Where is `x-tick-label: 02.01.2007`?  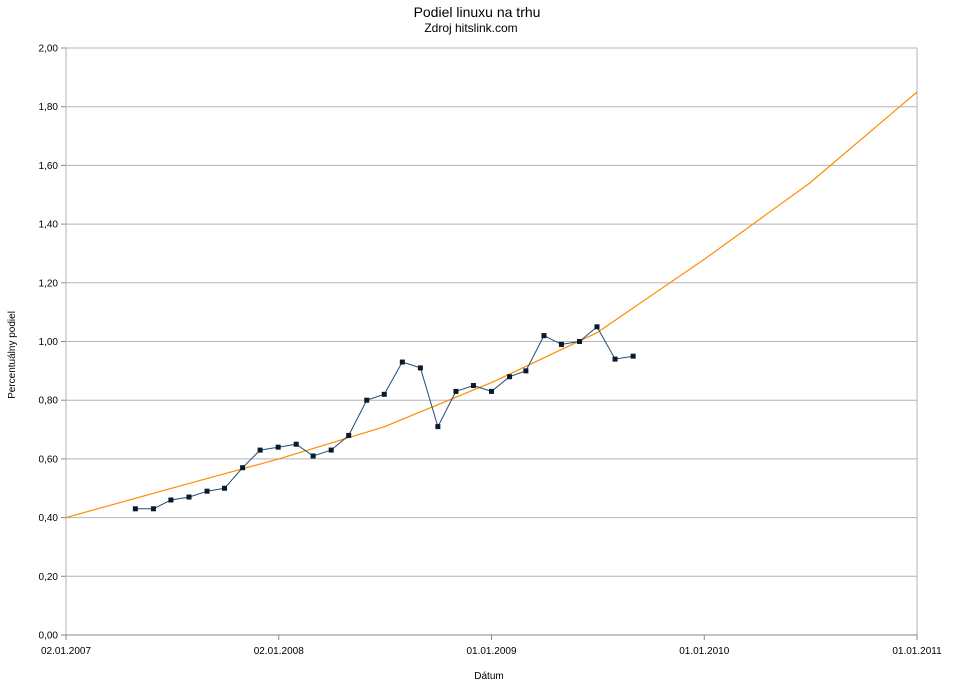 x-tick-label: 02.01.2007 is located at coordinates (66, 651).